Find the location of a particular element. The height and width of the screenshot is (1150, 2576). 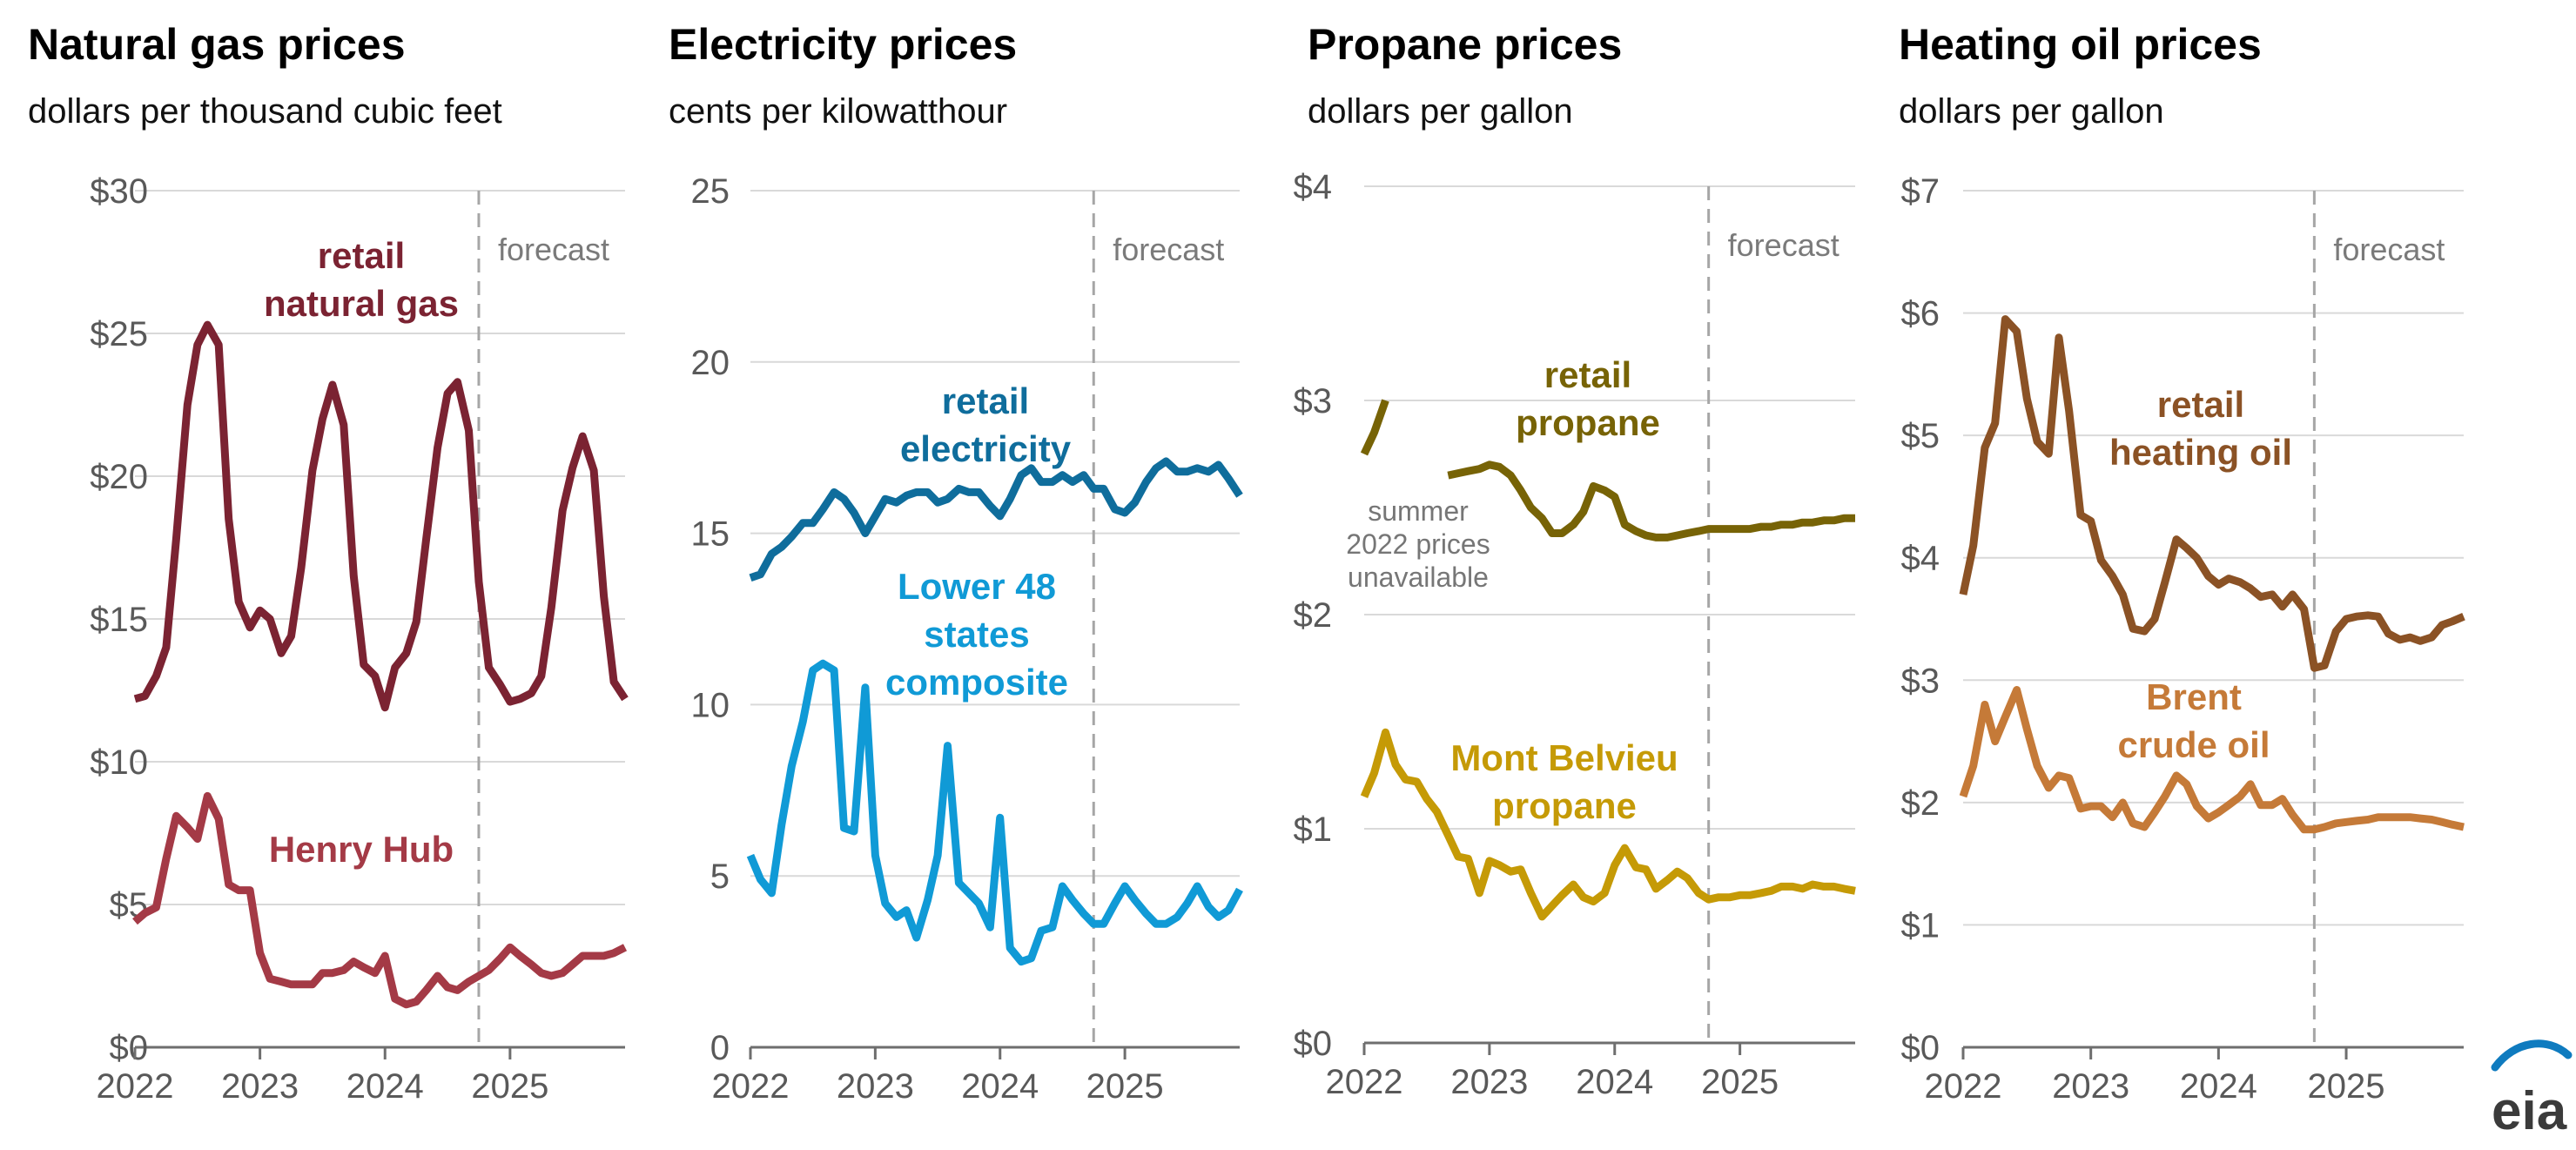

series-label: Henry Hub is located at coordinates (361, 849).